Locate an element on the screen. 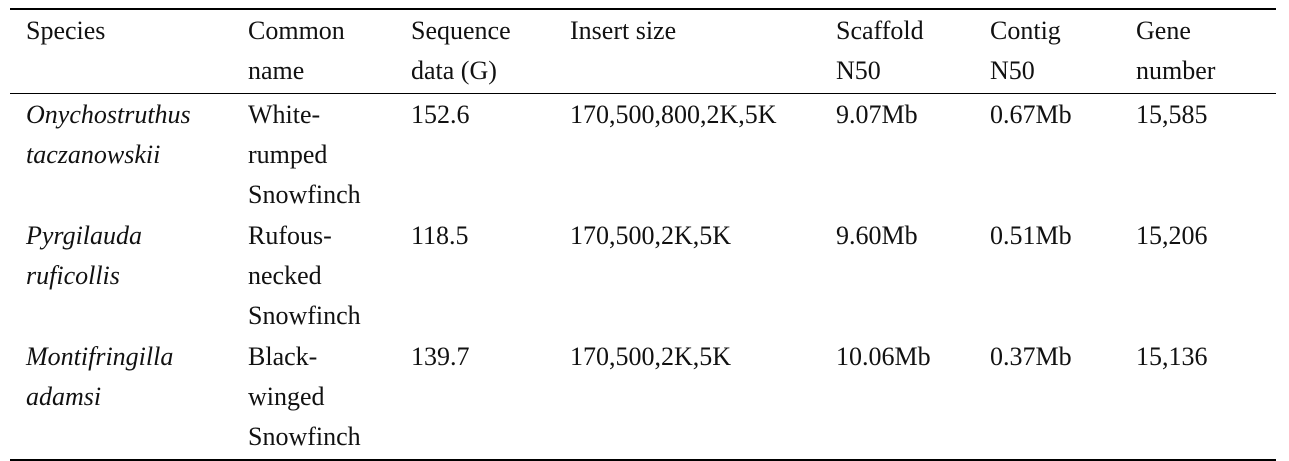 The height and width of the screenshot is (461, 1289). species-genus: Onychostruthus is located at coordinates (108, 114).